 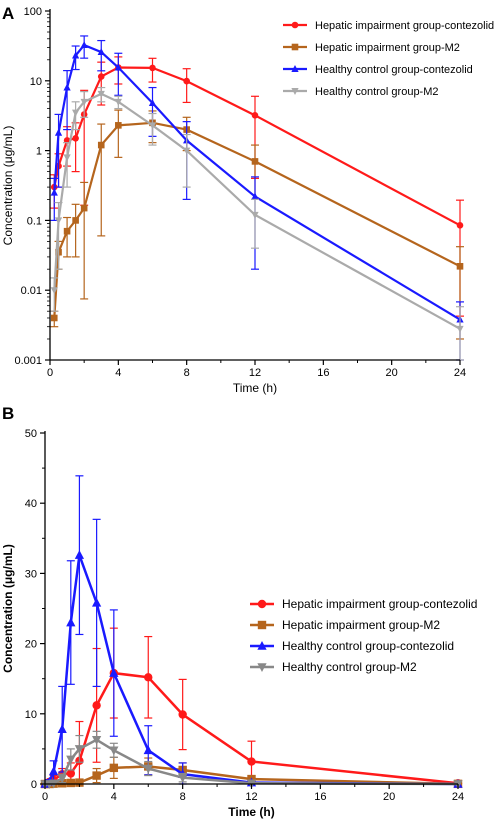 I want to click on panel-label-b: B, so click(x=8, y=413).